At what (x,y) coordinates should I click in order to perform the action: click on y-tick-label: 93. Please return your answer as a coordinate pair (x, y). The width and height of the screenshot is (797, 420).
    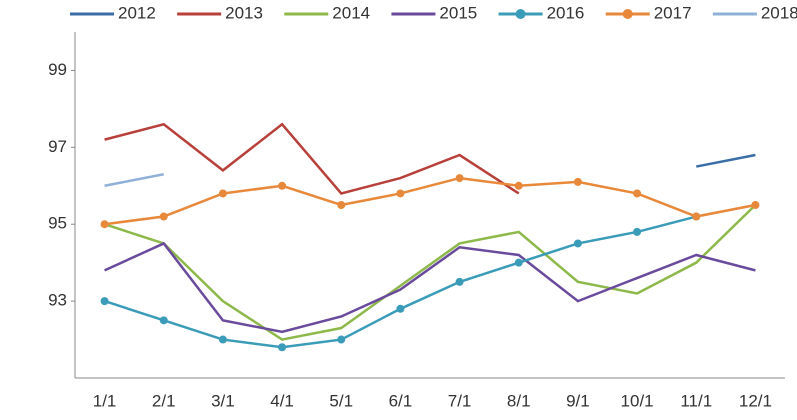
    Looking at the image, I should click on (57, 300).